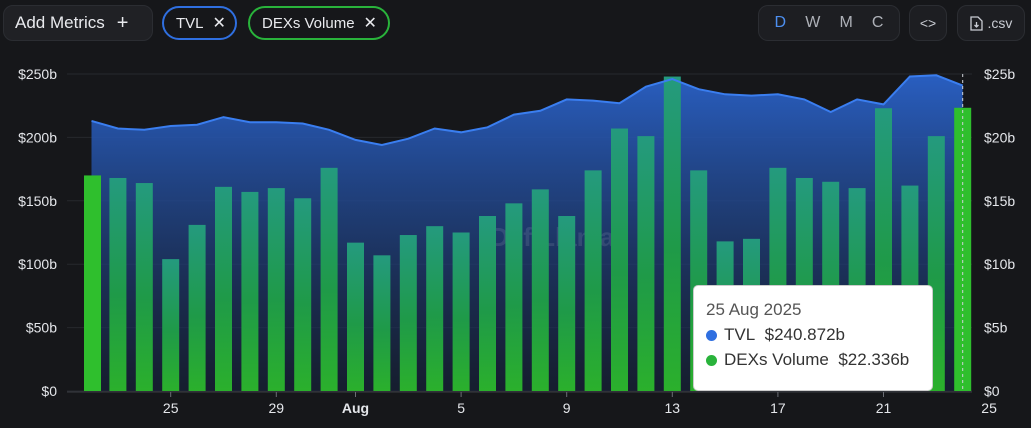 The height and width of the screenshot is (428, 1031). I want to click on tooltip-date: 25 Aug 2025, so click(754, 309).